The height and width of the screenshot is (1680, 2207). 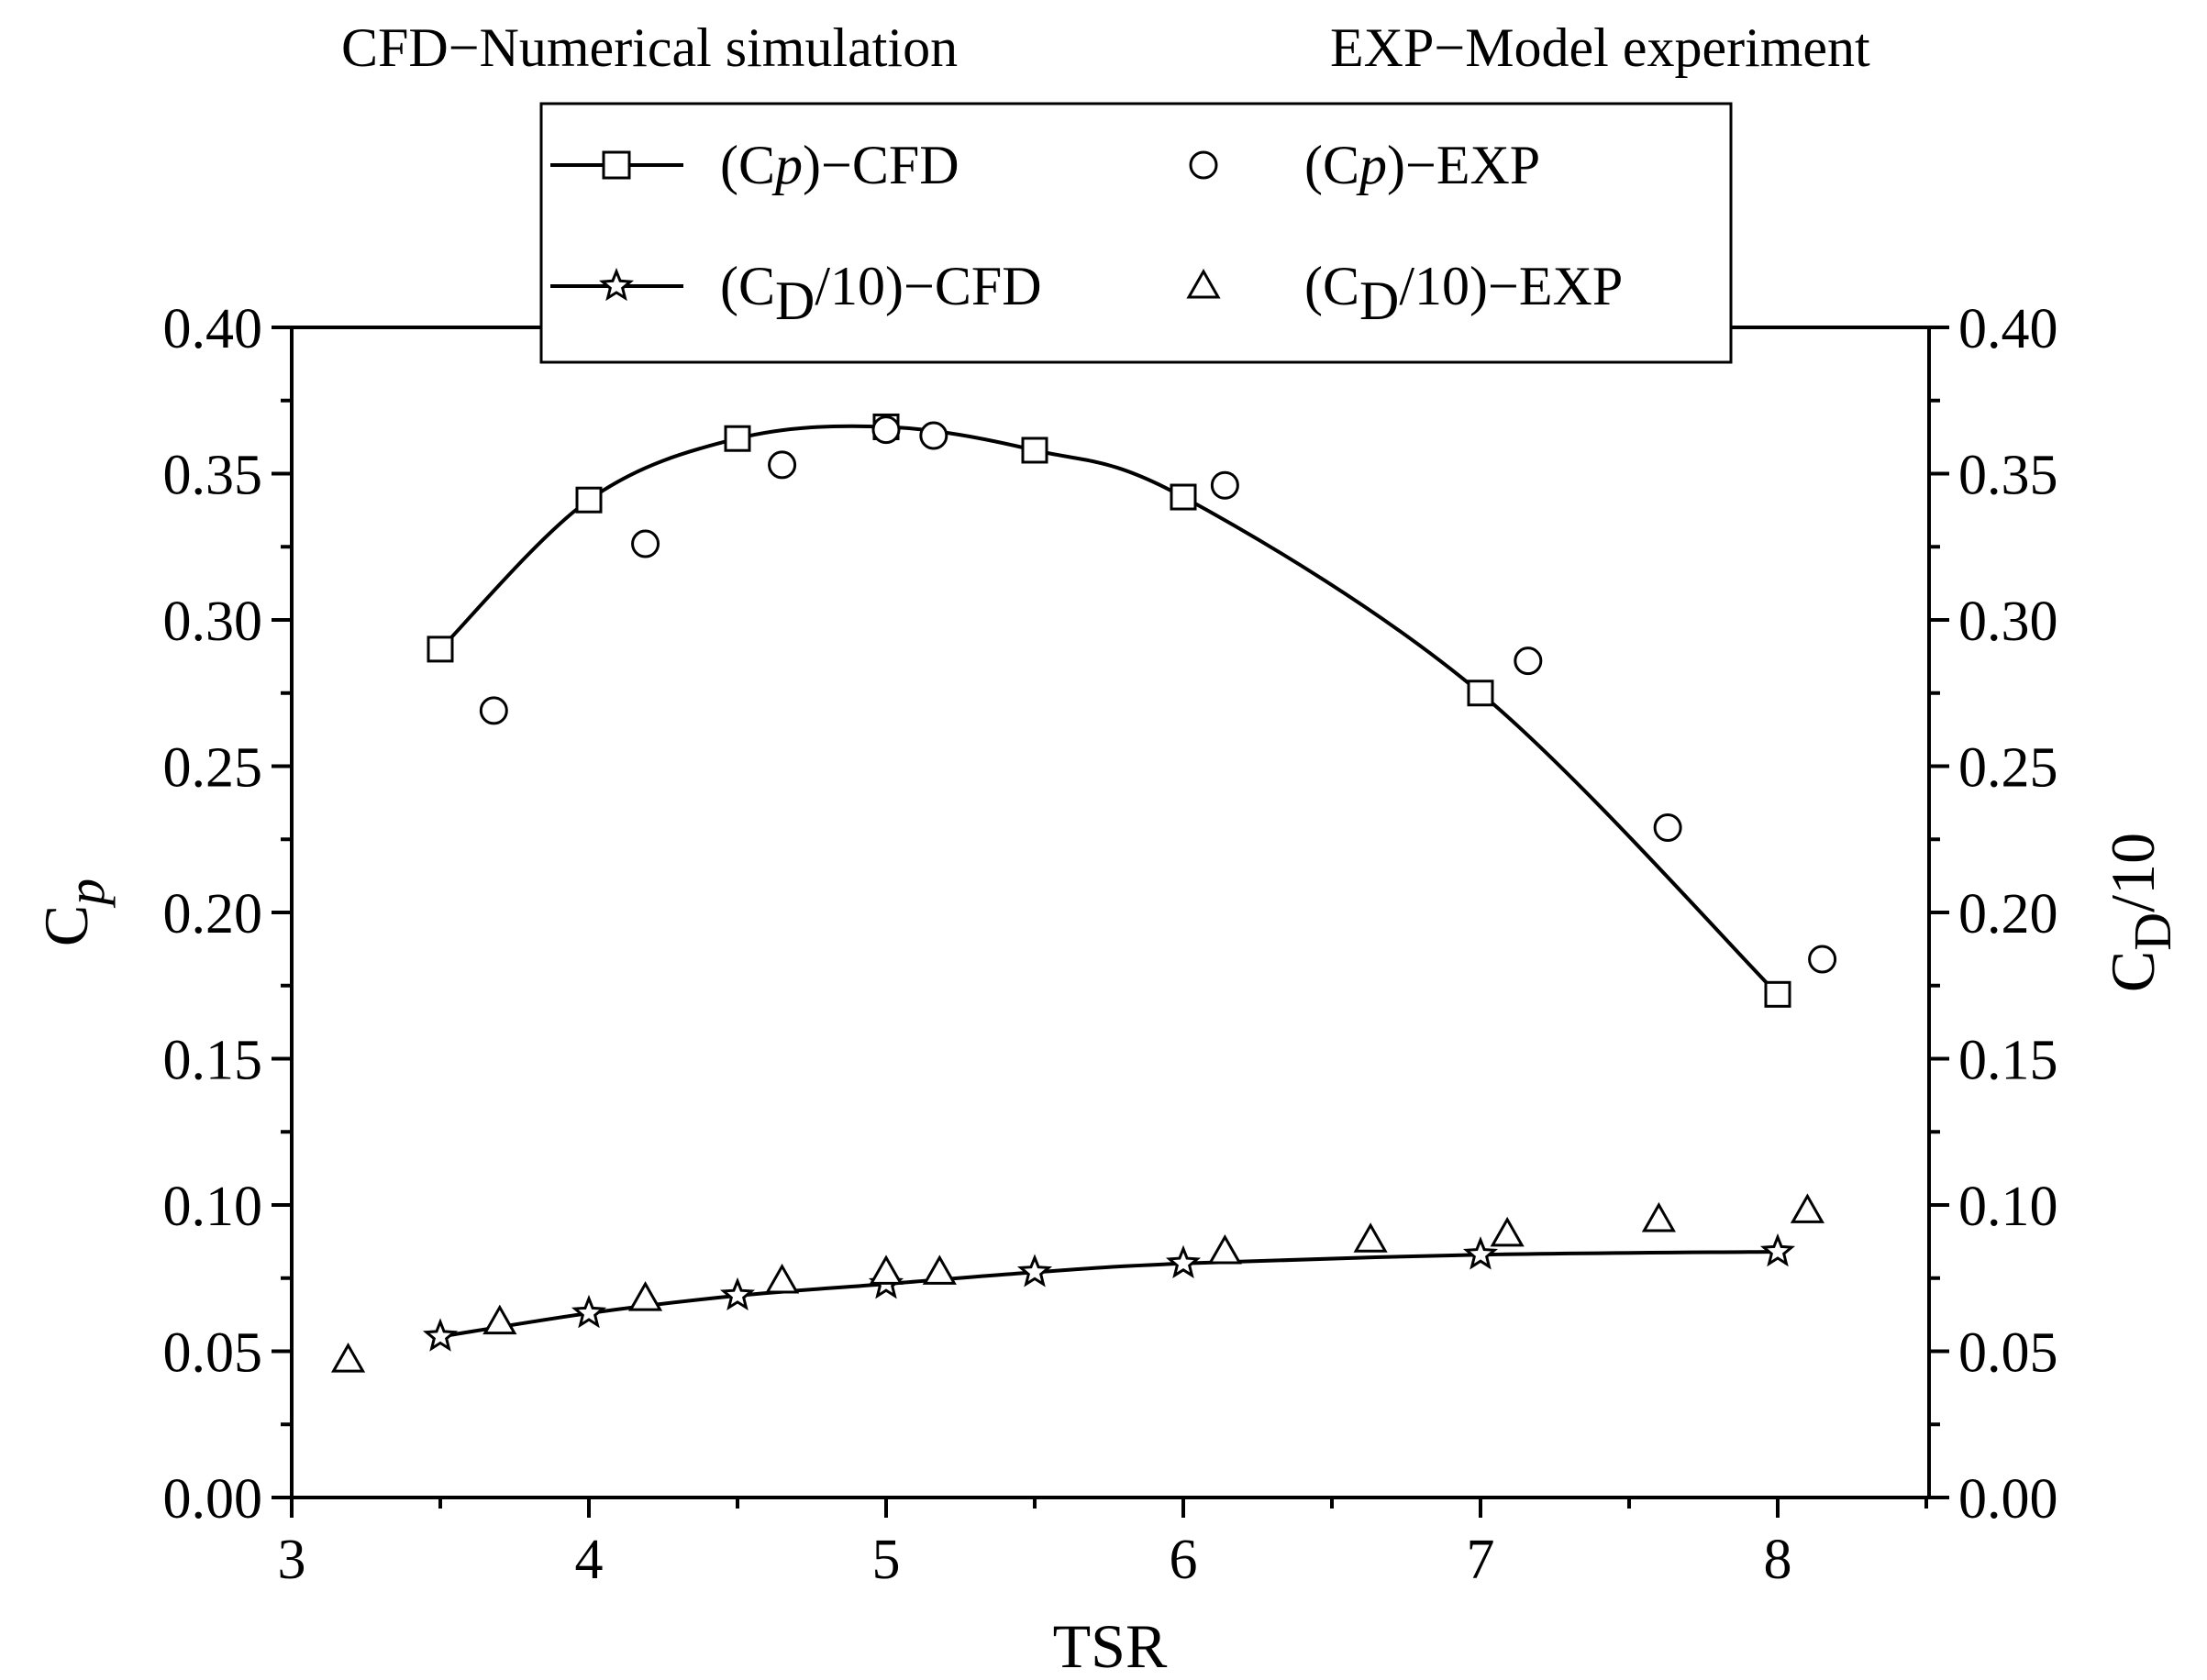 I want to click on y-axis-title-right: CD/10, so click(x=2140, y=912).